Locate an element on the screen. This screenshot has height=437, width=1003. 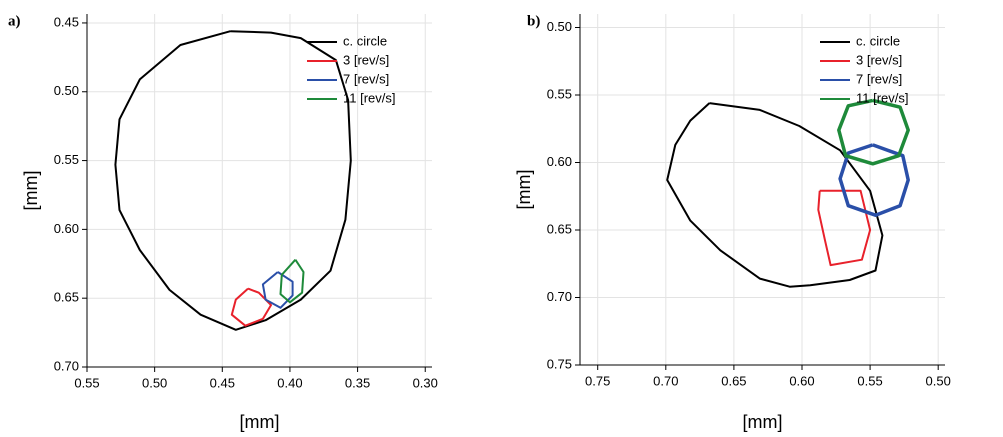
x-tick-label: 0.35 is located at coordinates (357, 382).